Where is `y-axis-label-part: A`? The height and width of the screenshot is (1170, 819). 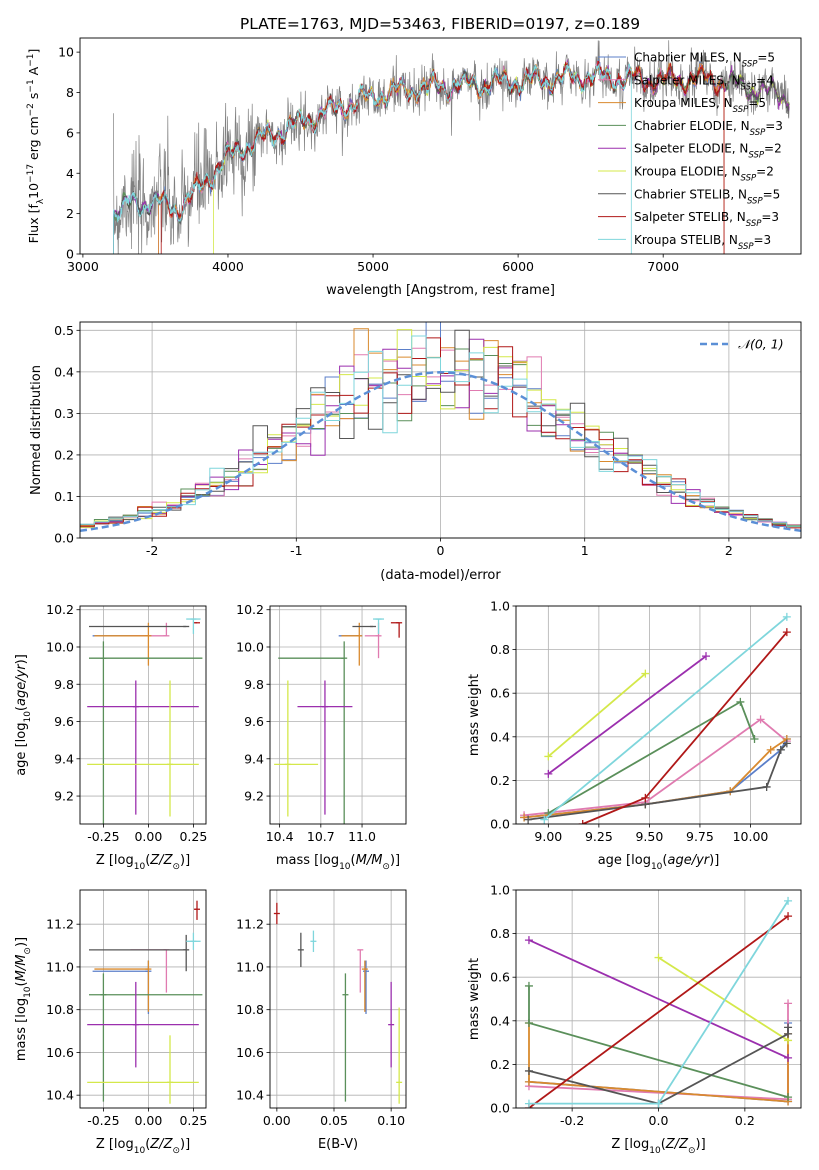
y-axis-label-part: A is located at coordinates (33, 72).